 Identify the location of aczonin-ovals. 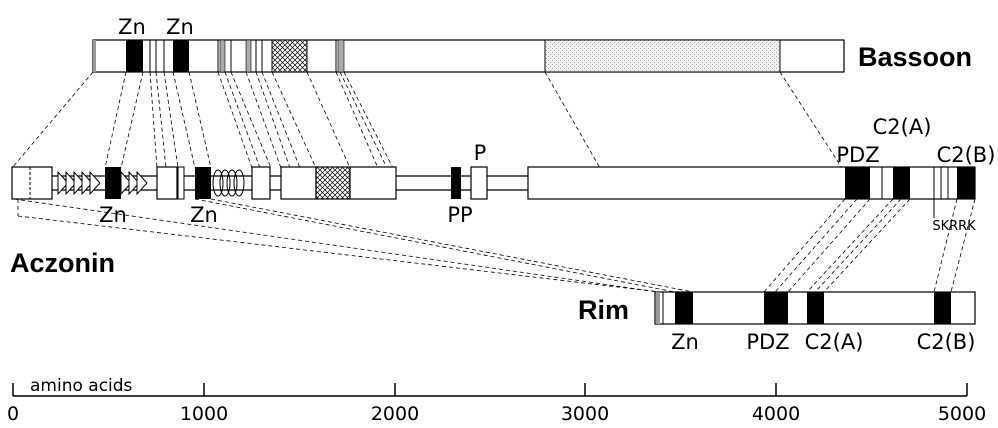
(228, 183).